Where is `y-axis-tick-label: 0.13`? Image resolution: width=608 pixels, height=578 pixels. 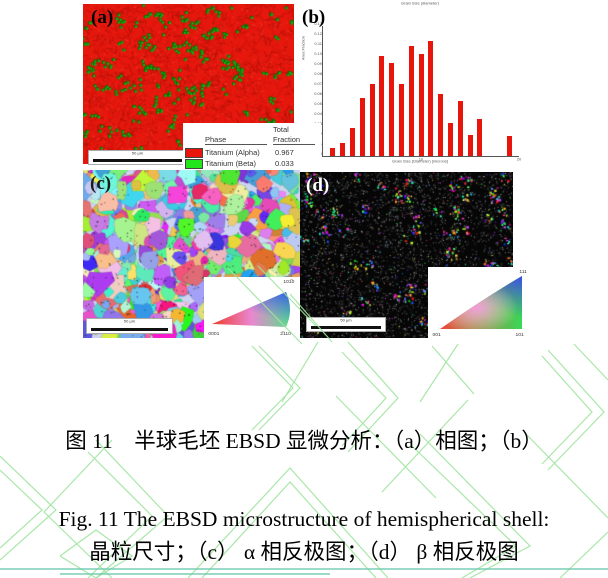 y-axis-tick-label: 0.13 is located at coordinates (318, 24).